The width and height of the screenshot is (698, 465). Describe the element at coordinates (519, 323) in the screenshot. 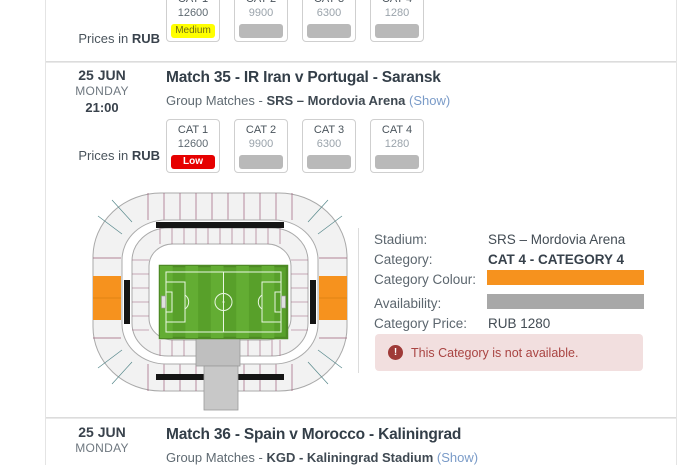

I see `category-price-value: RUB 1280` at that location.